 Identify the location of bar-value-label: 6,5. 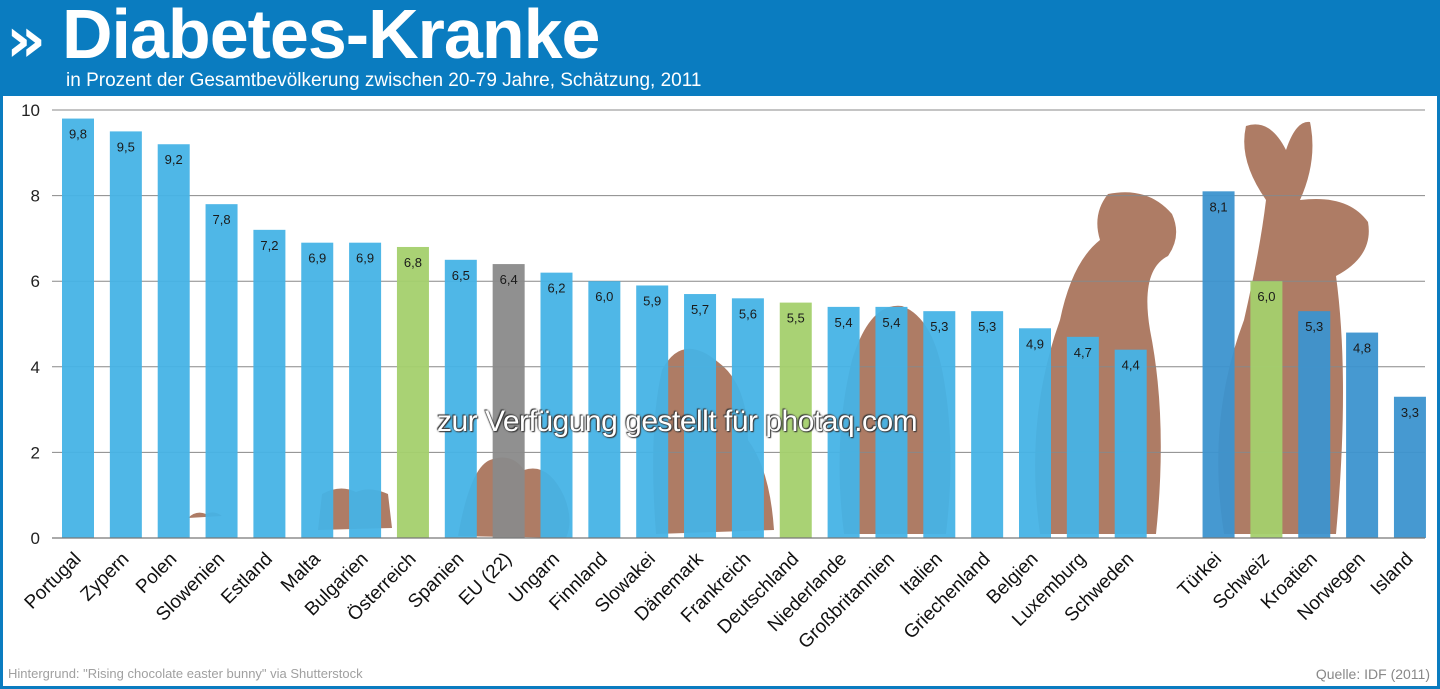
(461, 275).